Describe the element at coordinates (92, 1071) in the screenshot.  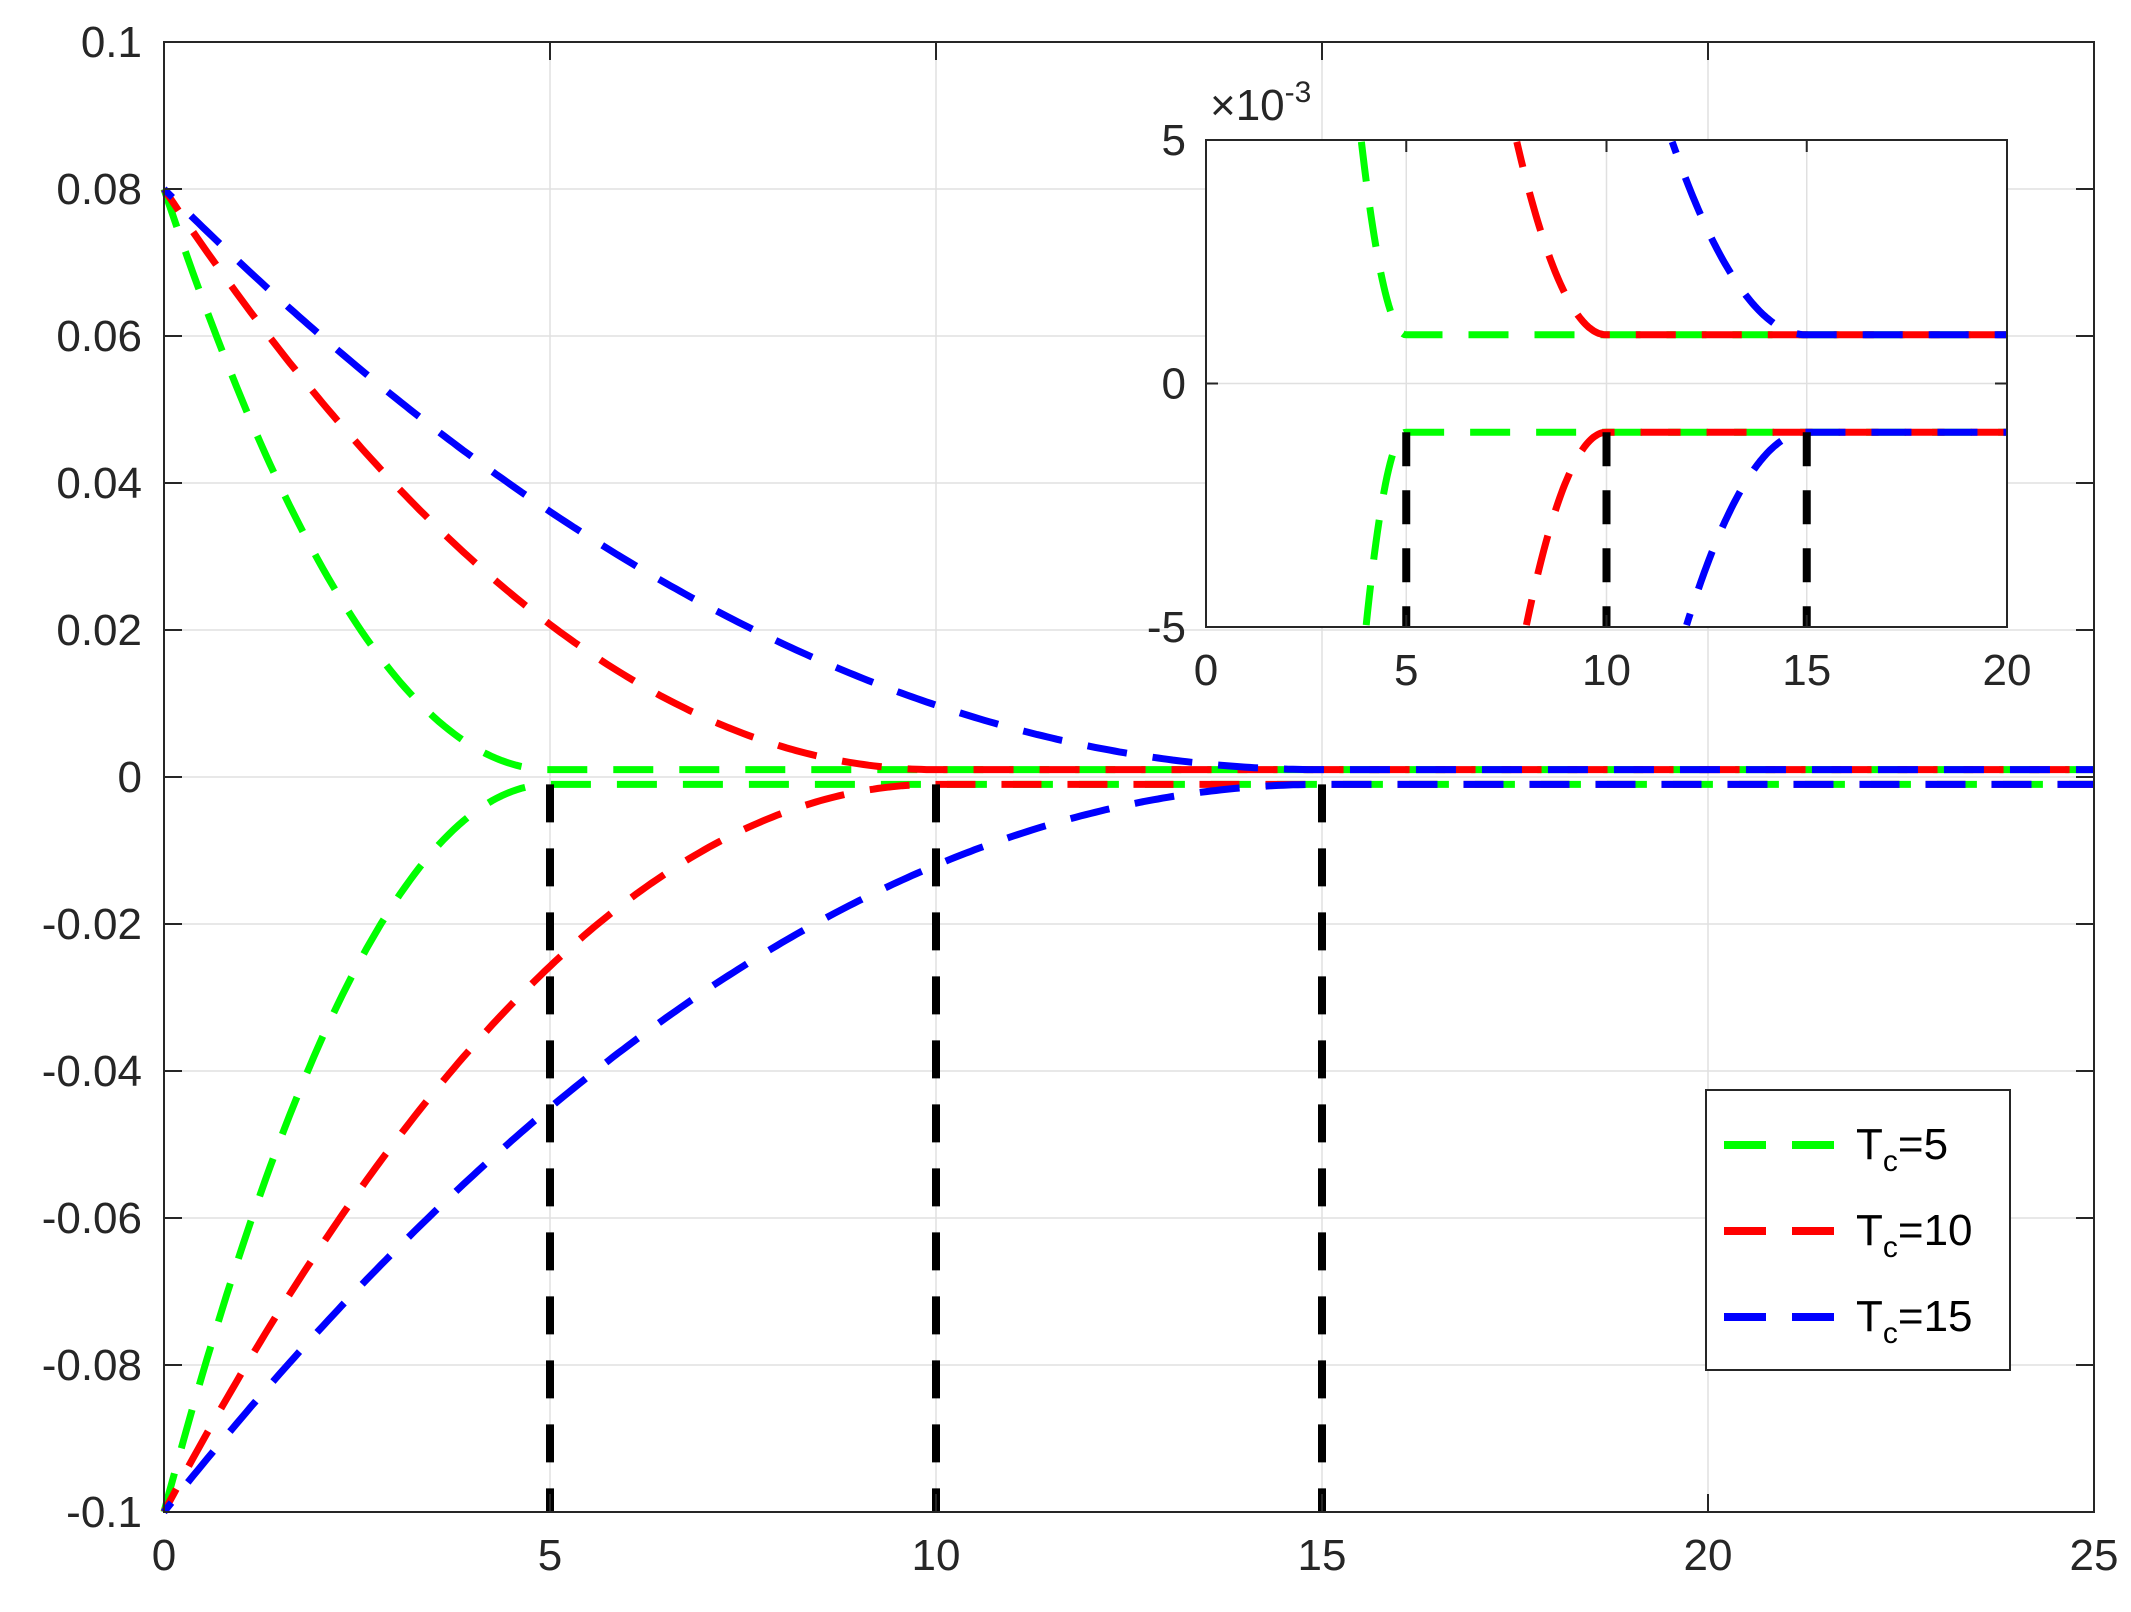
I see `y-tick-label: -0.04` at that location.